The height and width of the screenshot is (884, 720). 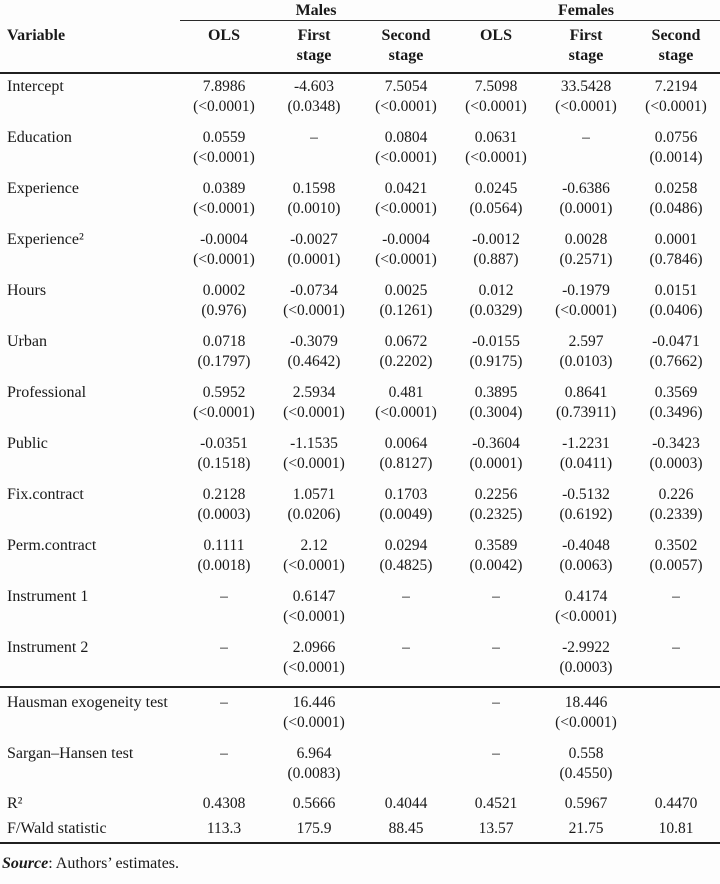 I want to click on coefficient-value: -0.6386, so click(x=586, y=188).